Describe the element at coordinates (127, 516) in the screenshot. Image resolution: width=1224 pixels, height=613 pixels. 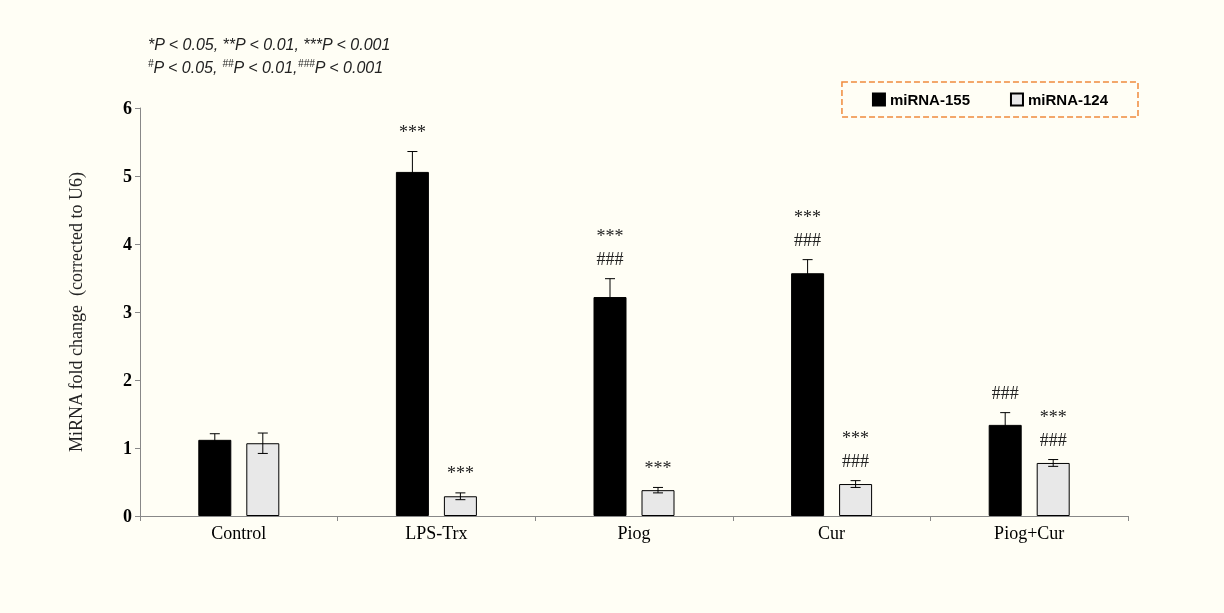
I see `y-tick-label: 0` at that location.